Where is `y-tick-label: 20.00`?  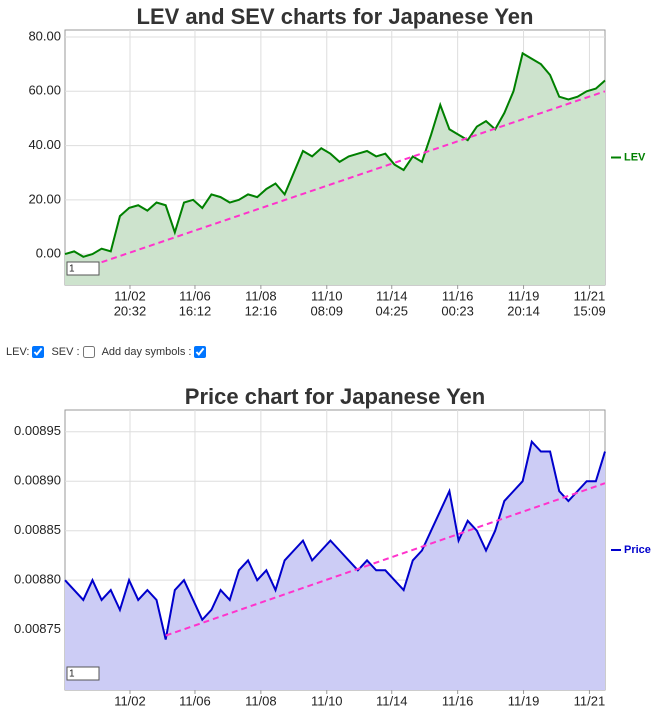 y-tick-label: 20.00 is located at coordinates (44, 198).